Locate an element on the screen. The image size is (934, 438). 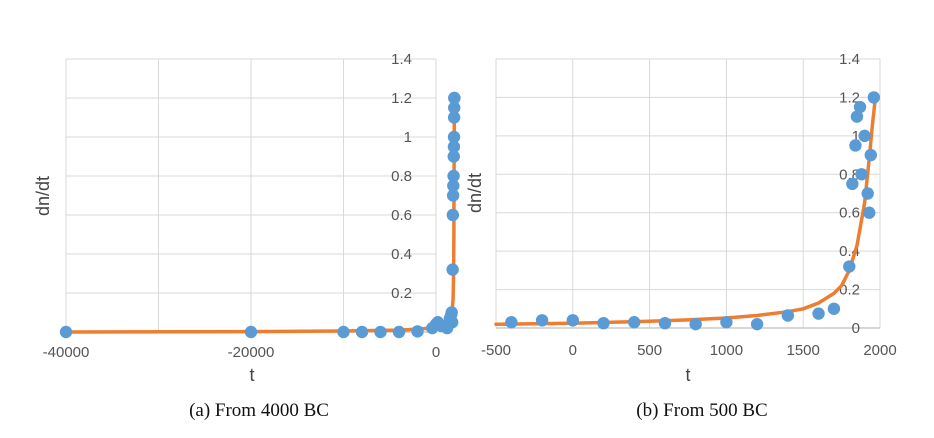
y-tick-labels: 00.20.40.60.811.21.4 is located at coordinates (849, 194).